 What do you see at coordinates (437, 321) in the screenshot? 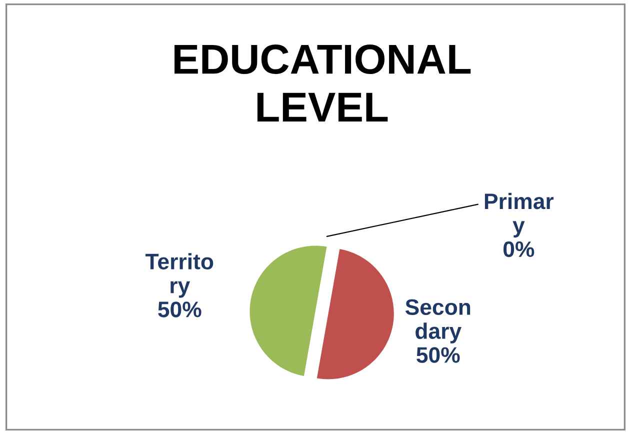
I see `slice-label: Secon dary` at bounding box center [437, 321].